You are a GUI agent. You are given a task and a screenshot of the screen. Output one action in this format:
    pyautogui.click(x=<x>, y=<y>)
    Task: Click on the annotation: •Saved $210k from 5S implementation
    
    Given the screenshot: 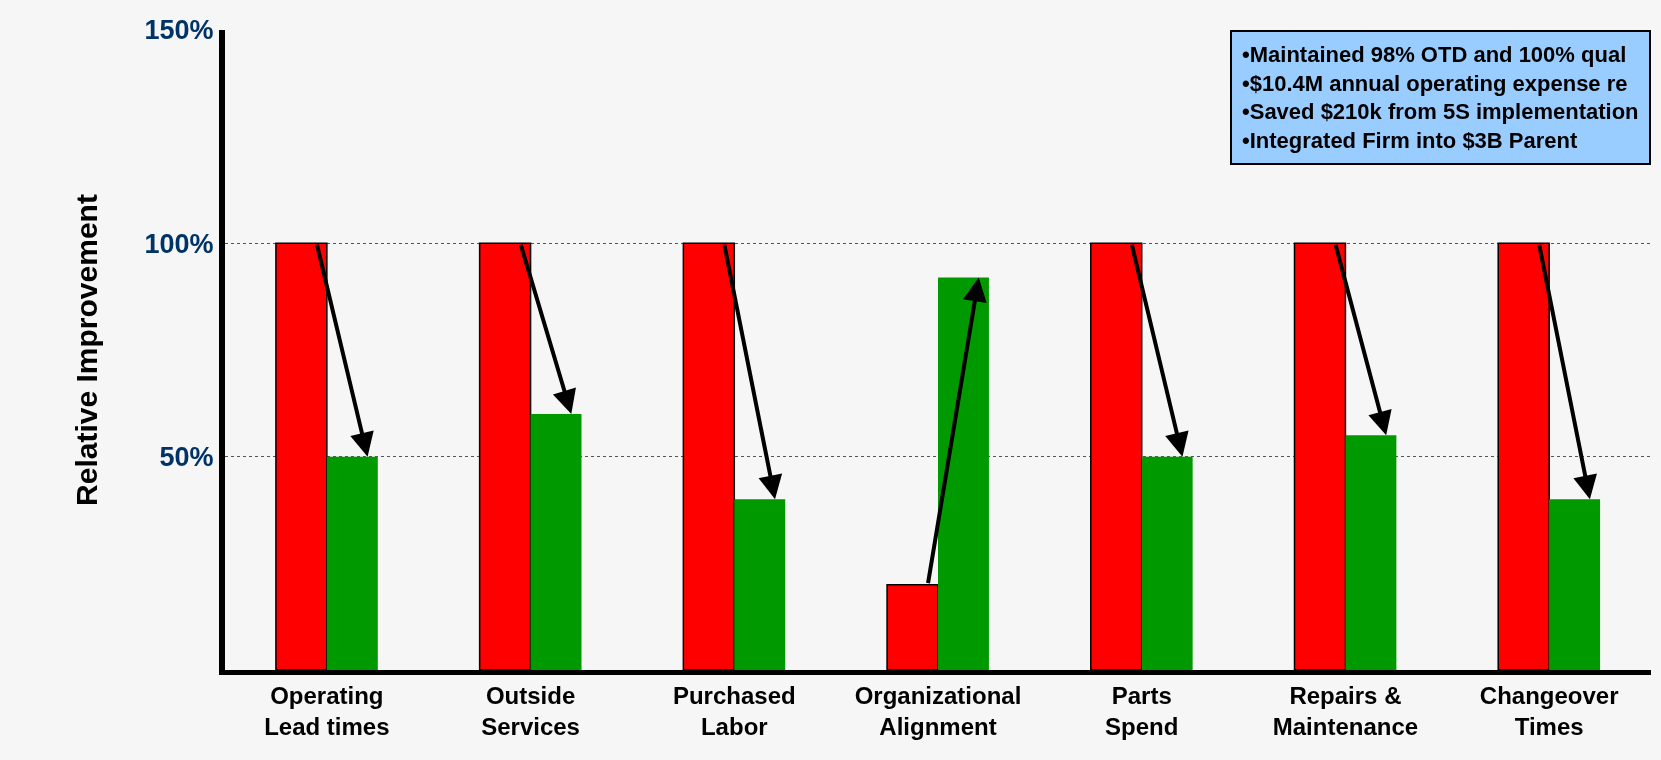 What is the action you would take?
    pyautogui.click(x=1440, y=112)
    